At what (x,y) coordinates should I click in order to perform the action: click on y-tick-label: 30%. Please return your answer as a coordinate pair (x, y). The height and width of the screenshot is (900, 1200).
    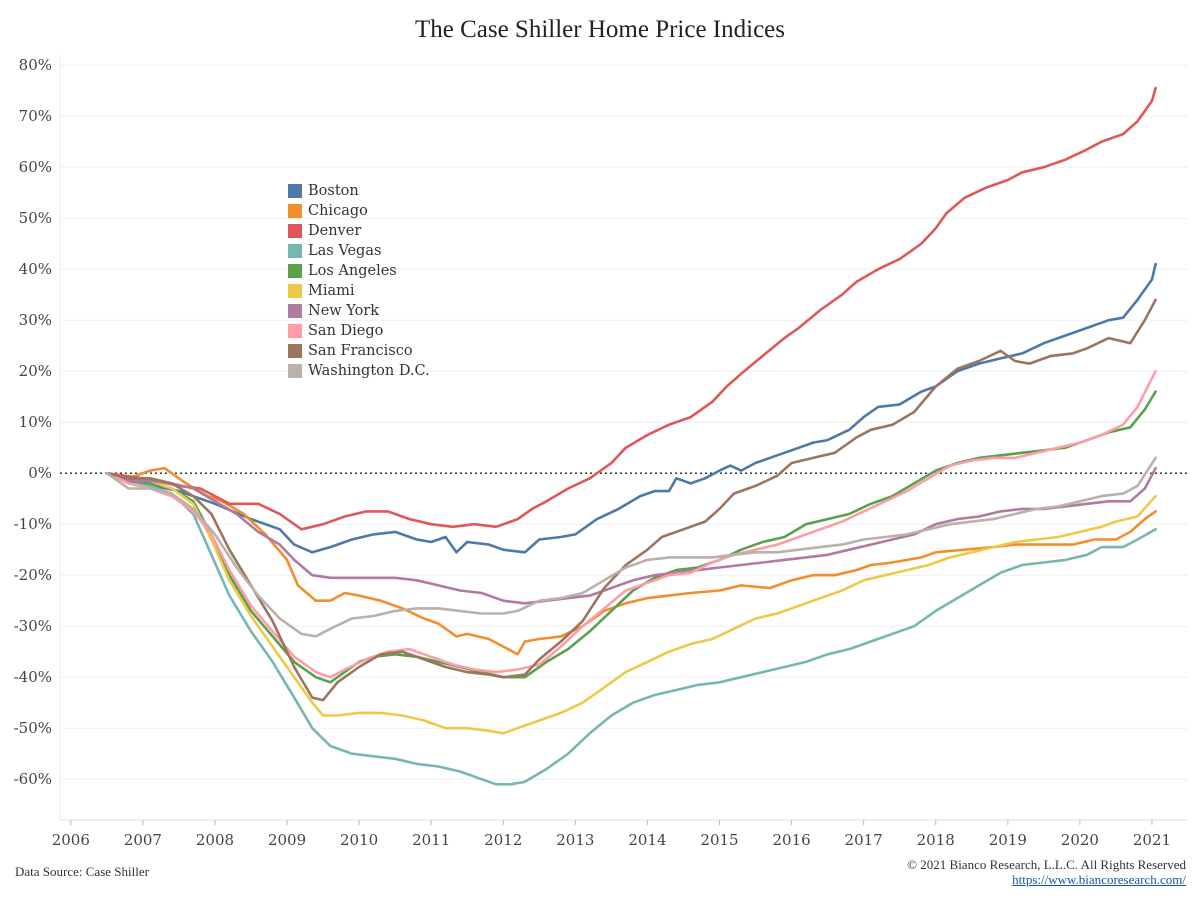
    Looking at the image, I should click on (35, 320).